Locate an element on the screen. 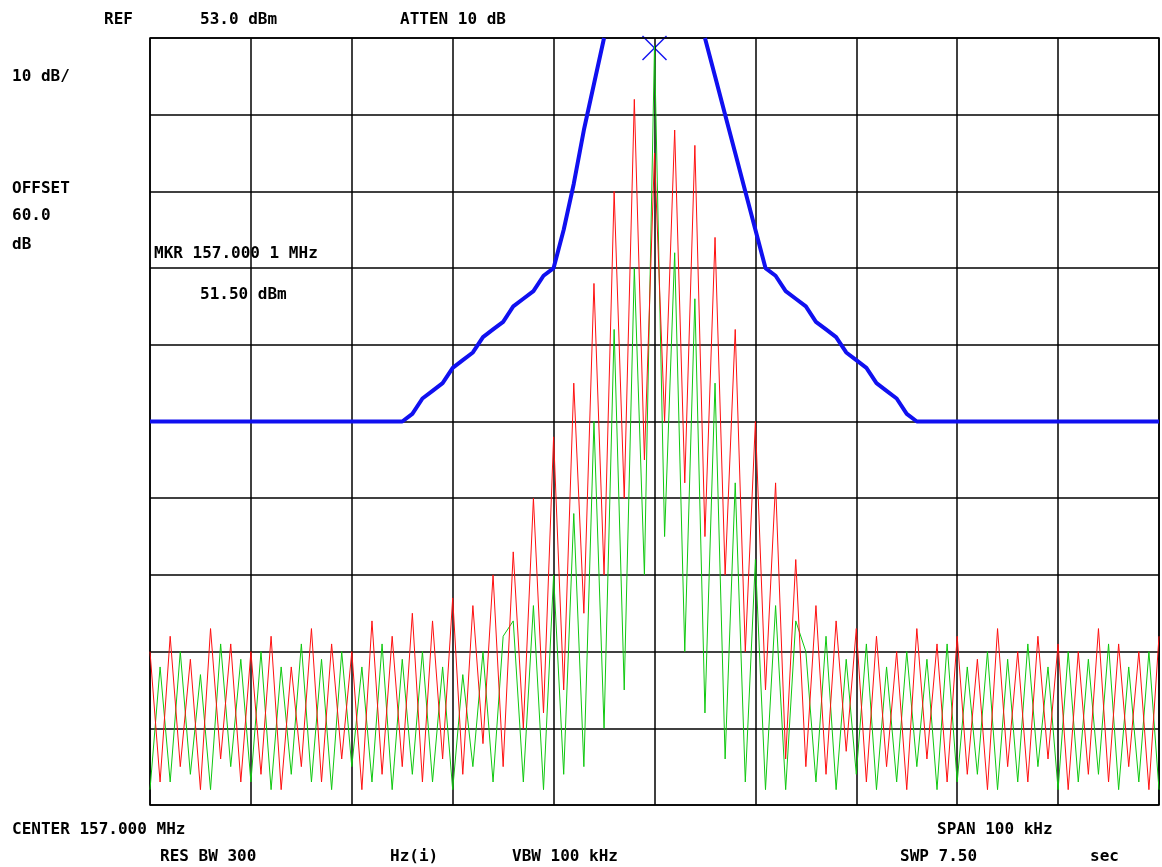  text: 10 dB/ is located at coordinates (41, 75).